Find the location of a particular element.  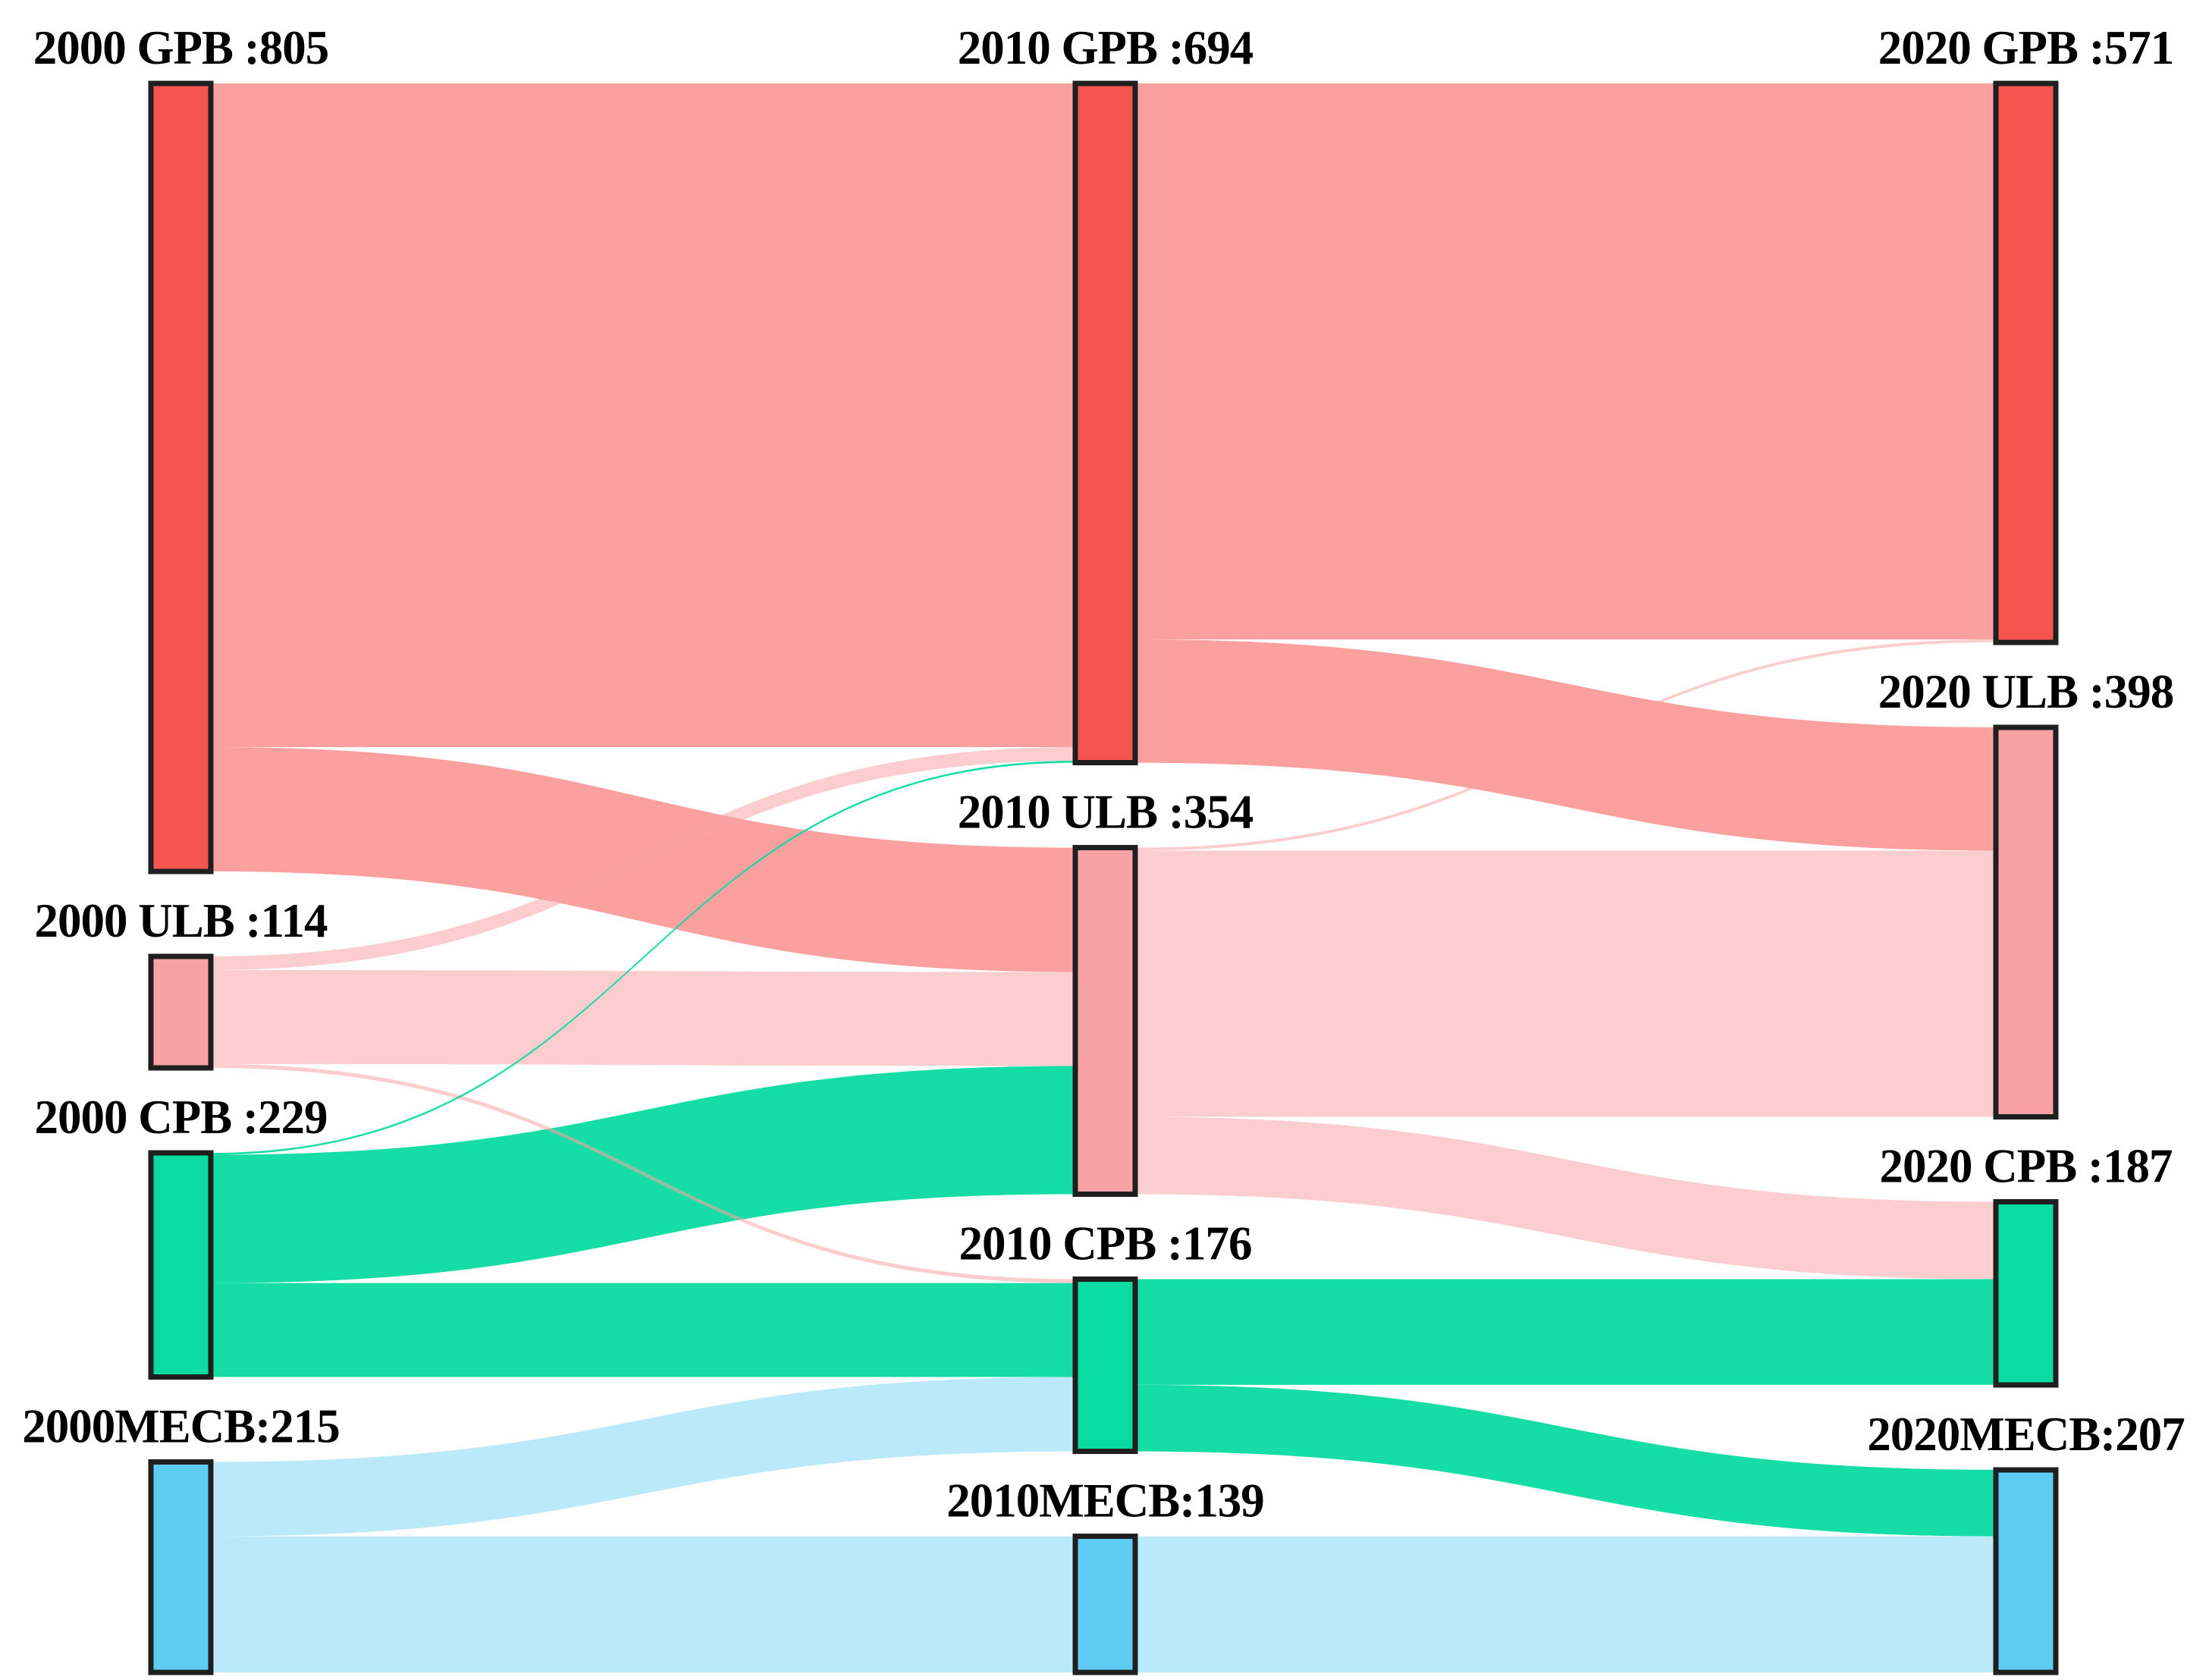

sankey-link-2000-ULB--2010-GPB is located at coordinates (643, 858).